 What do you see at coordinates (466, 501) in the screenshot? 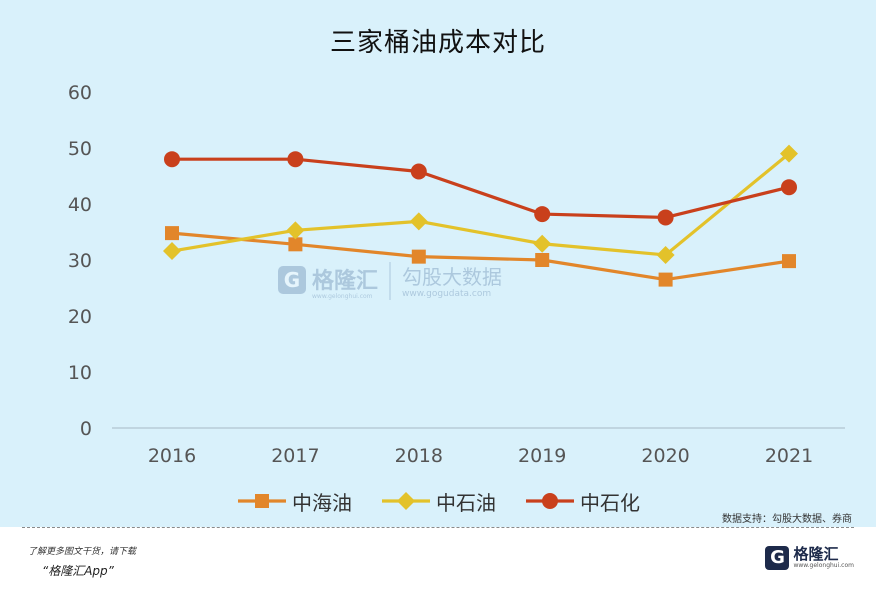
I see `legend-label: 中石油` at bounding box center [466, 501].